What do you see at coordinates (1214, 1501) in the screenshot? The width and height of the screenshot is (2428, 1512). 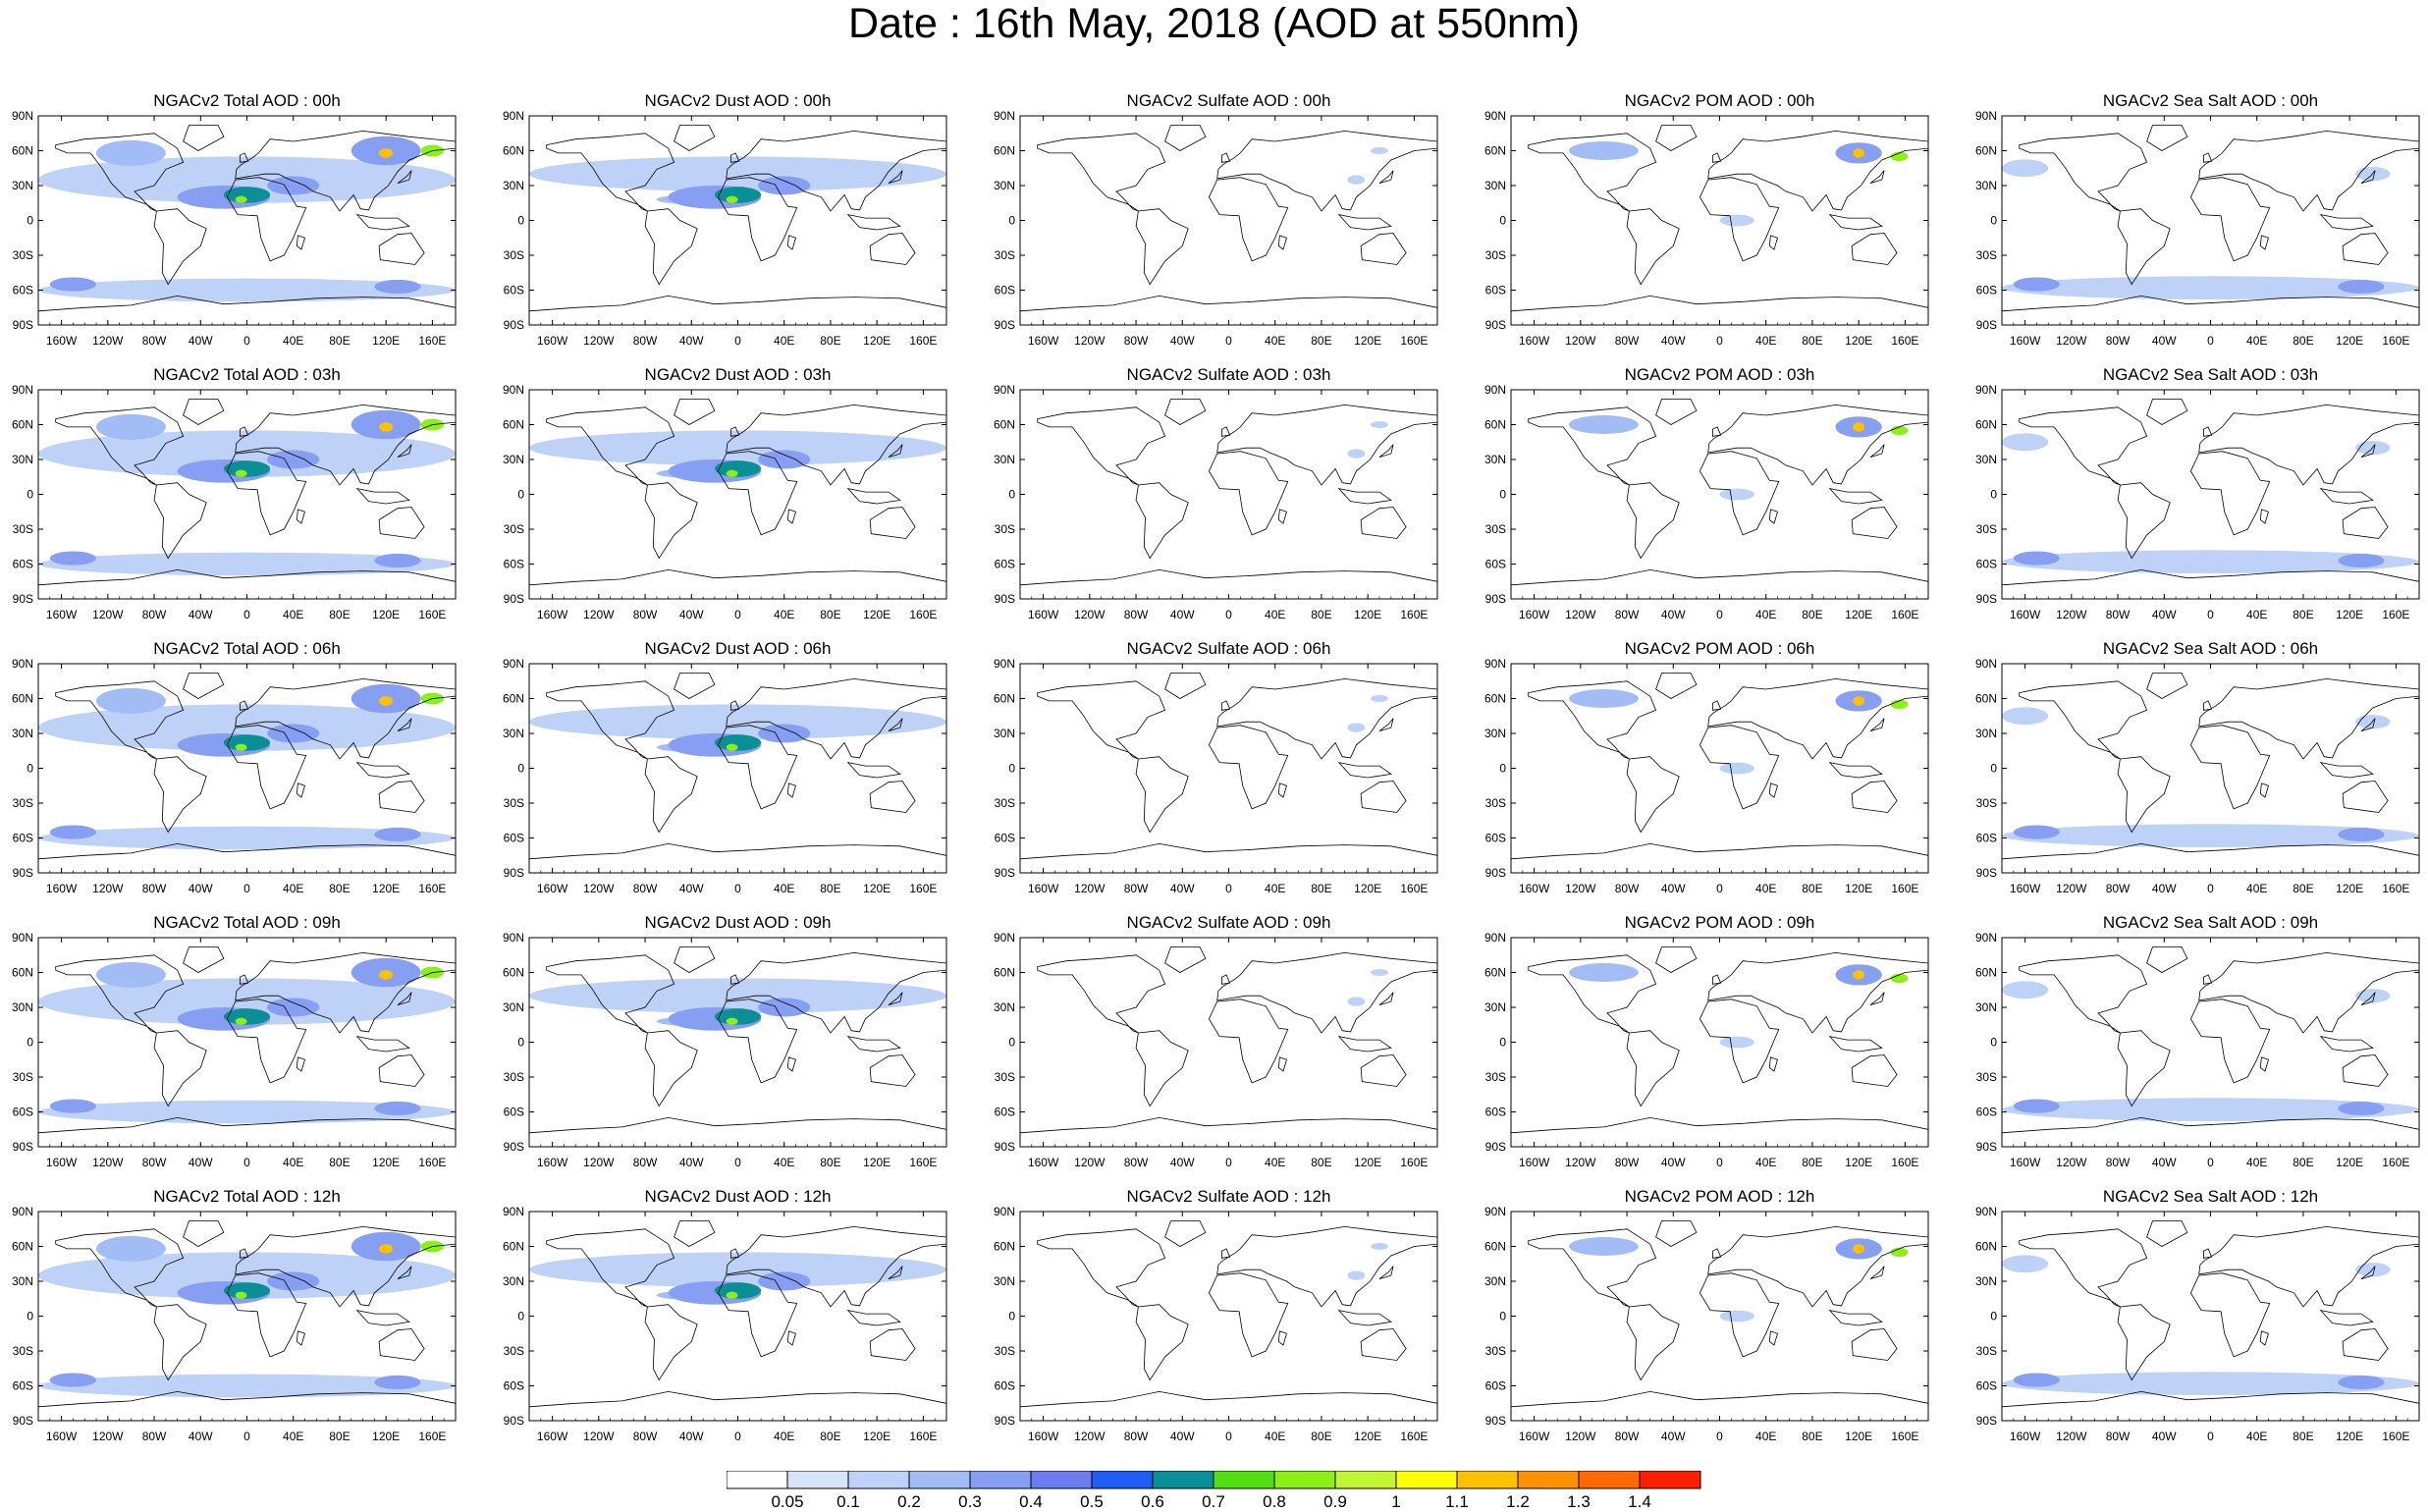 I see `colorbar-label: 0.7` at bounding box center [1214, 1501].